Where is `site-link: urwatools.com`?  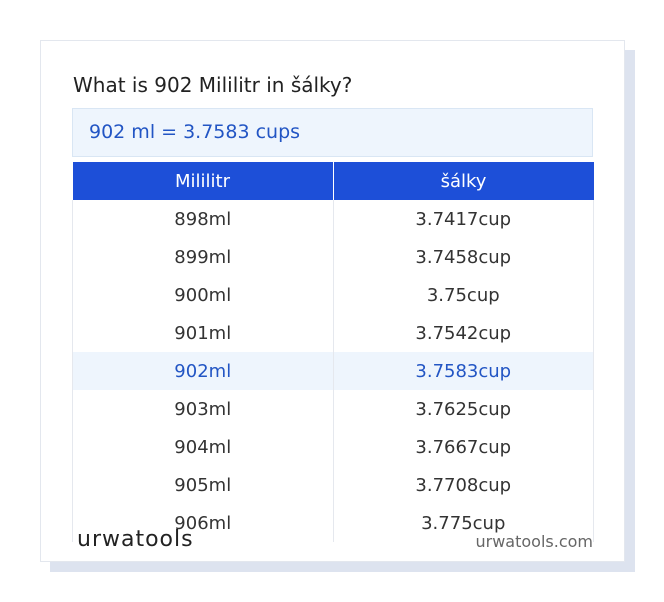 site-link: urwatools.com is located at coordinates (534, 541).